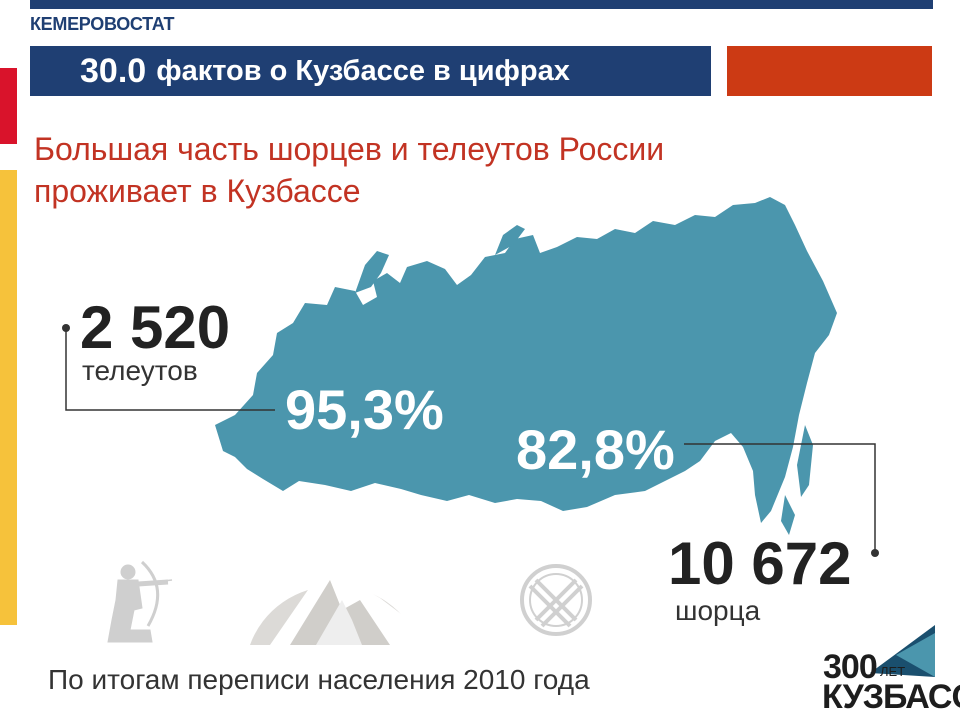  Describe the element at coordinates (319, 679) in the screenshot. I see `footer-note: По итогам переписи населения 2010 года` at that location.